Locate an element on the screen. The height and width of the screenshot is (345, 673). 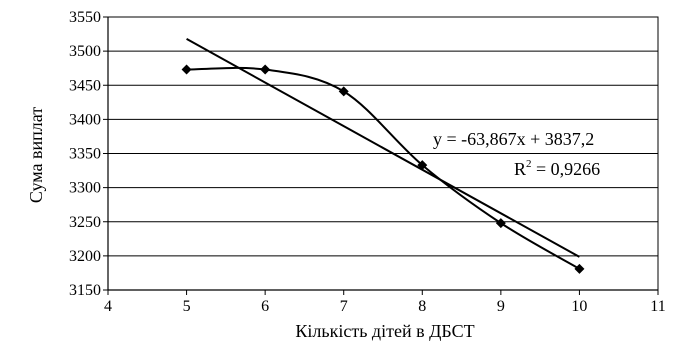
x-tick-label: 7 is located at coordinates (344, 306).